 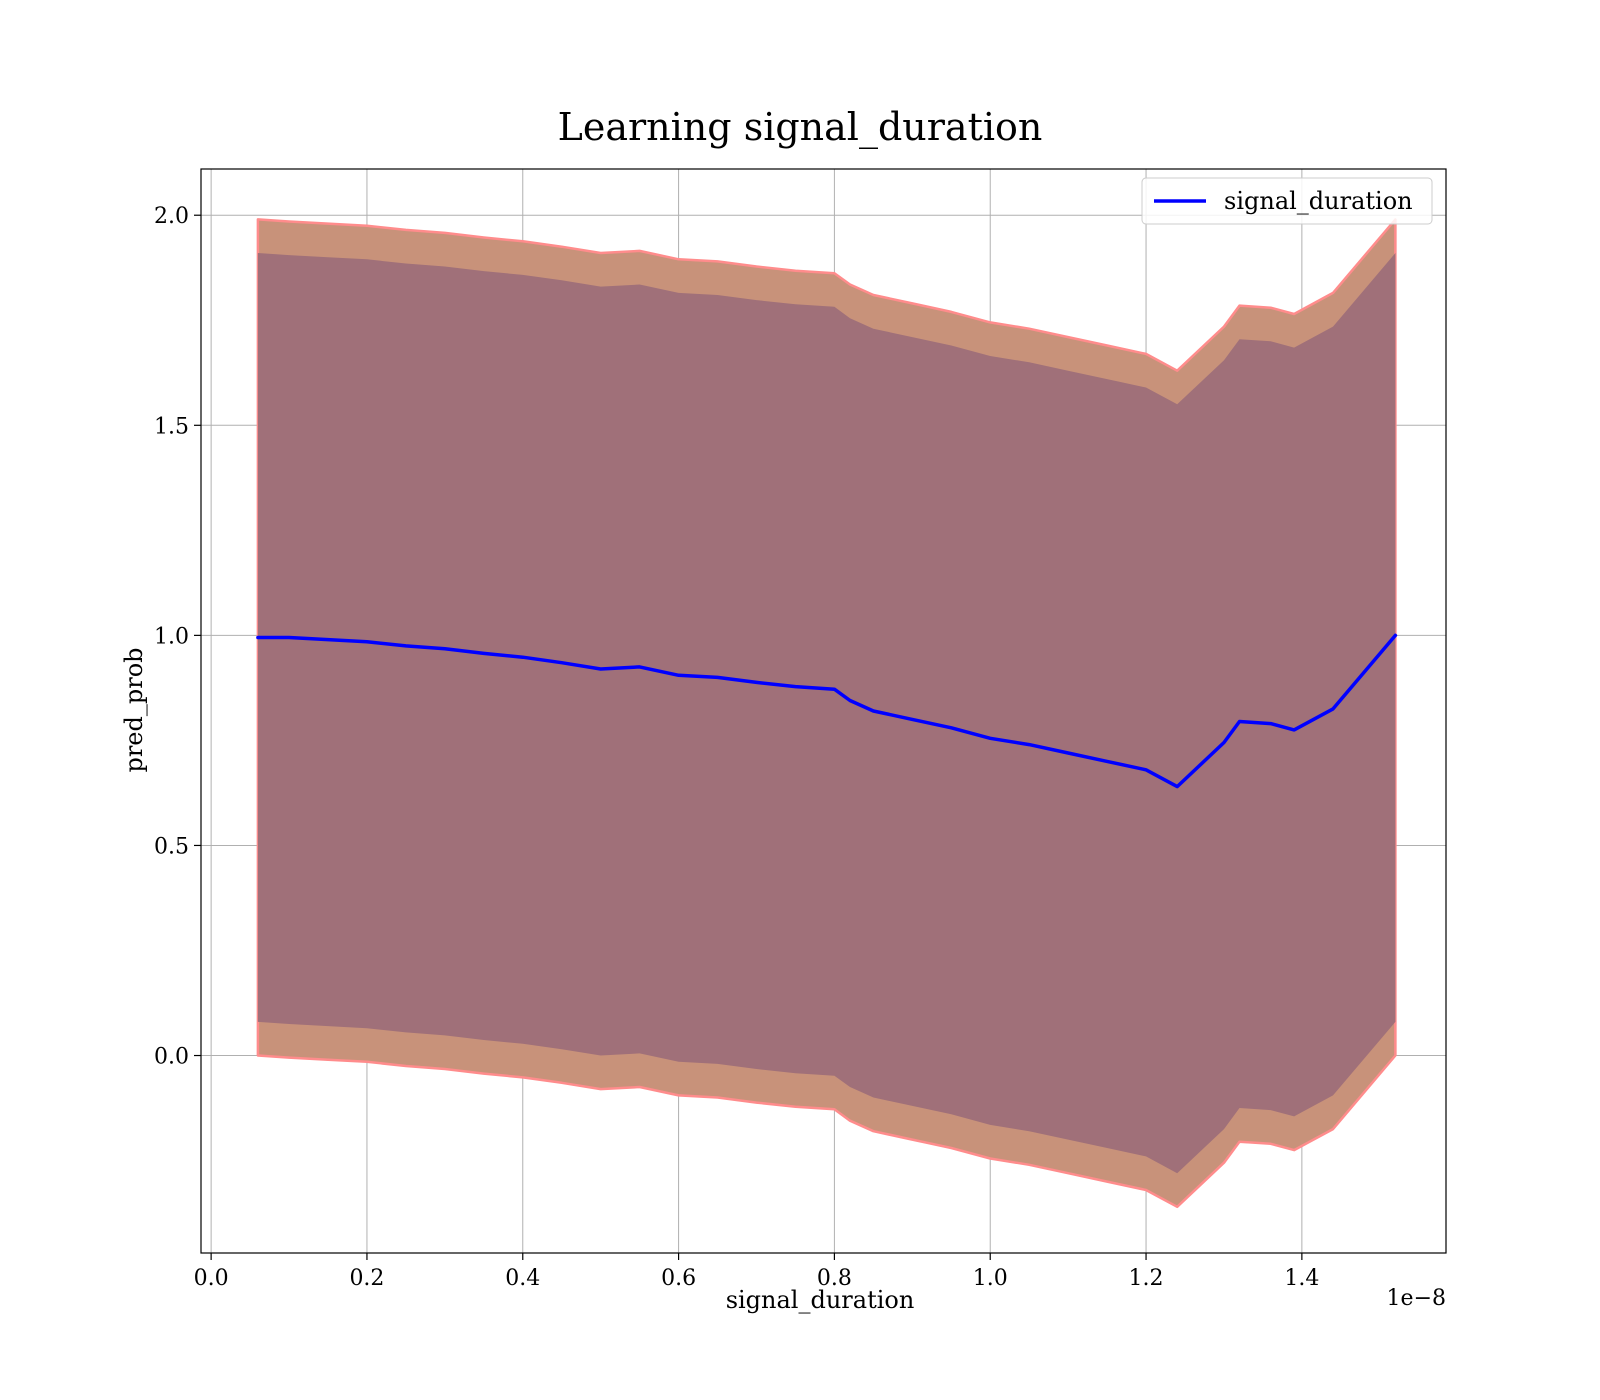 I want to click on legend: signal_duration, so click(x=1287, y=201).